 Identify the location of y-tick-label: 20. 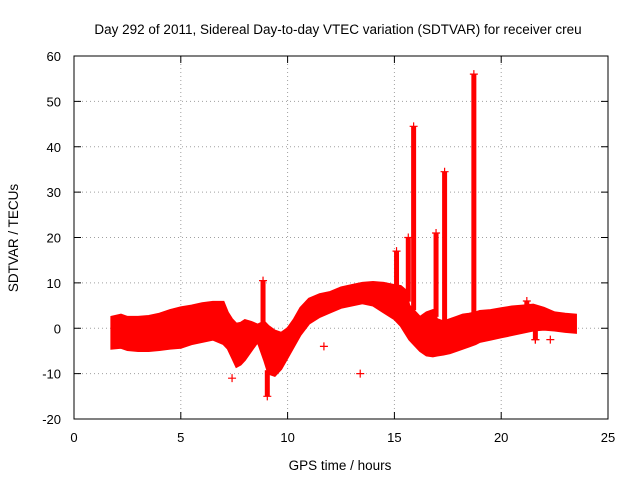
(54, 238).